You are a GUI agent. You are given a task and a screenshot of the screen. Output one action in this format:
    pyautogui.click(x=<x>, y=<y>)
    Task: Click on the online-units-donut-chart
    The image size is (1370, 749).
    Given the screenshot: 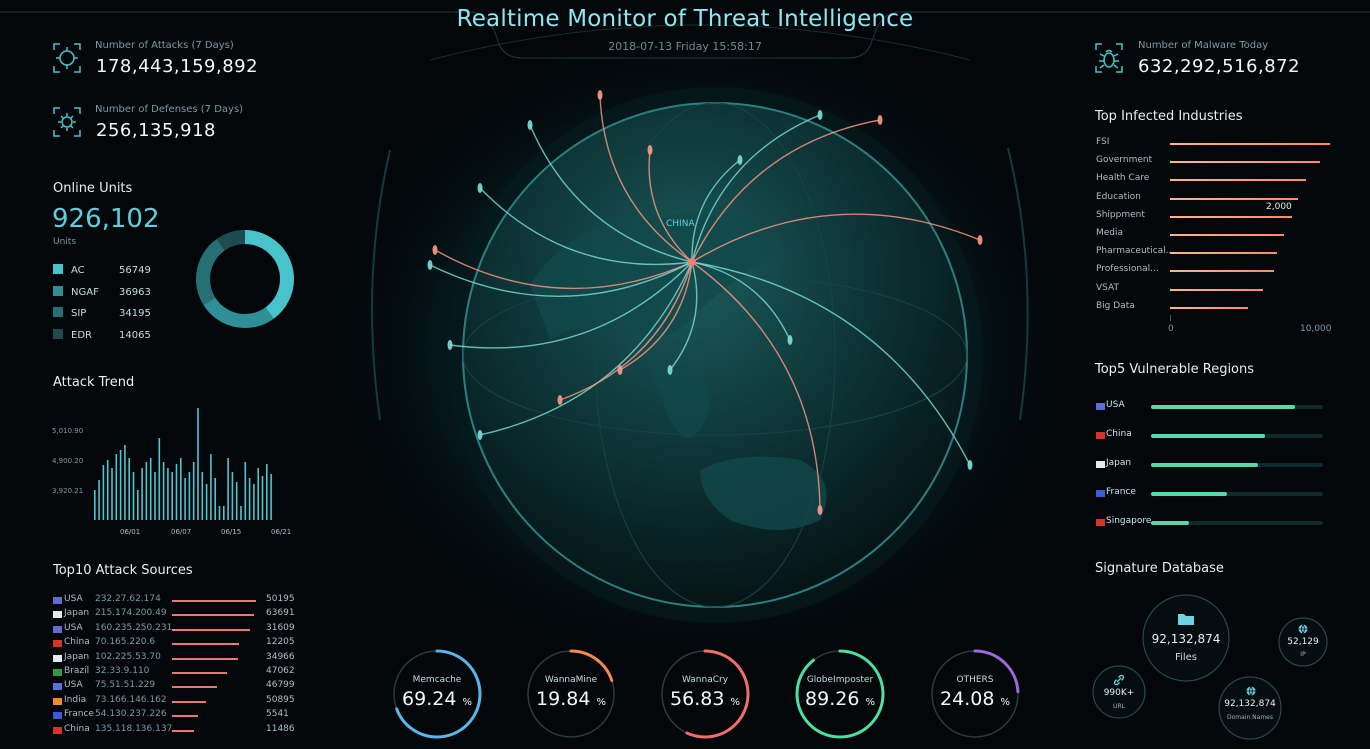 What is the action you would take?
    pyautogui.click(x=245, y=279)
    